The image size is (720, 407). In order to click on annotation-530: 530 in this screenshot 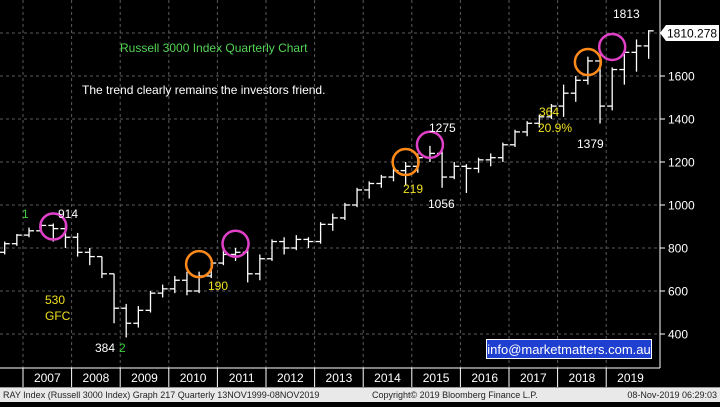, I will do `click(55, 300)`.